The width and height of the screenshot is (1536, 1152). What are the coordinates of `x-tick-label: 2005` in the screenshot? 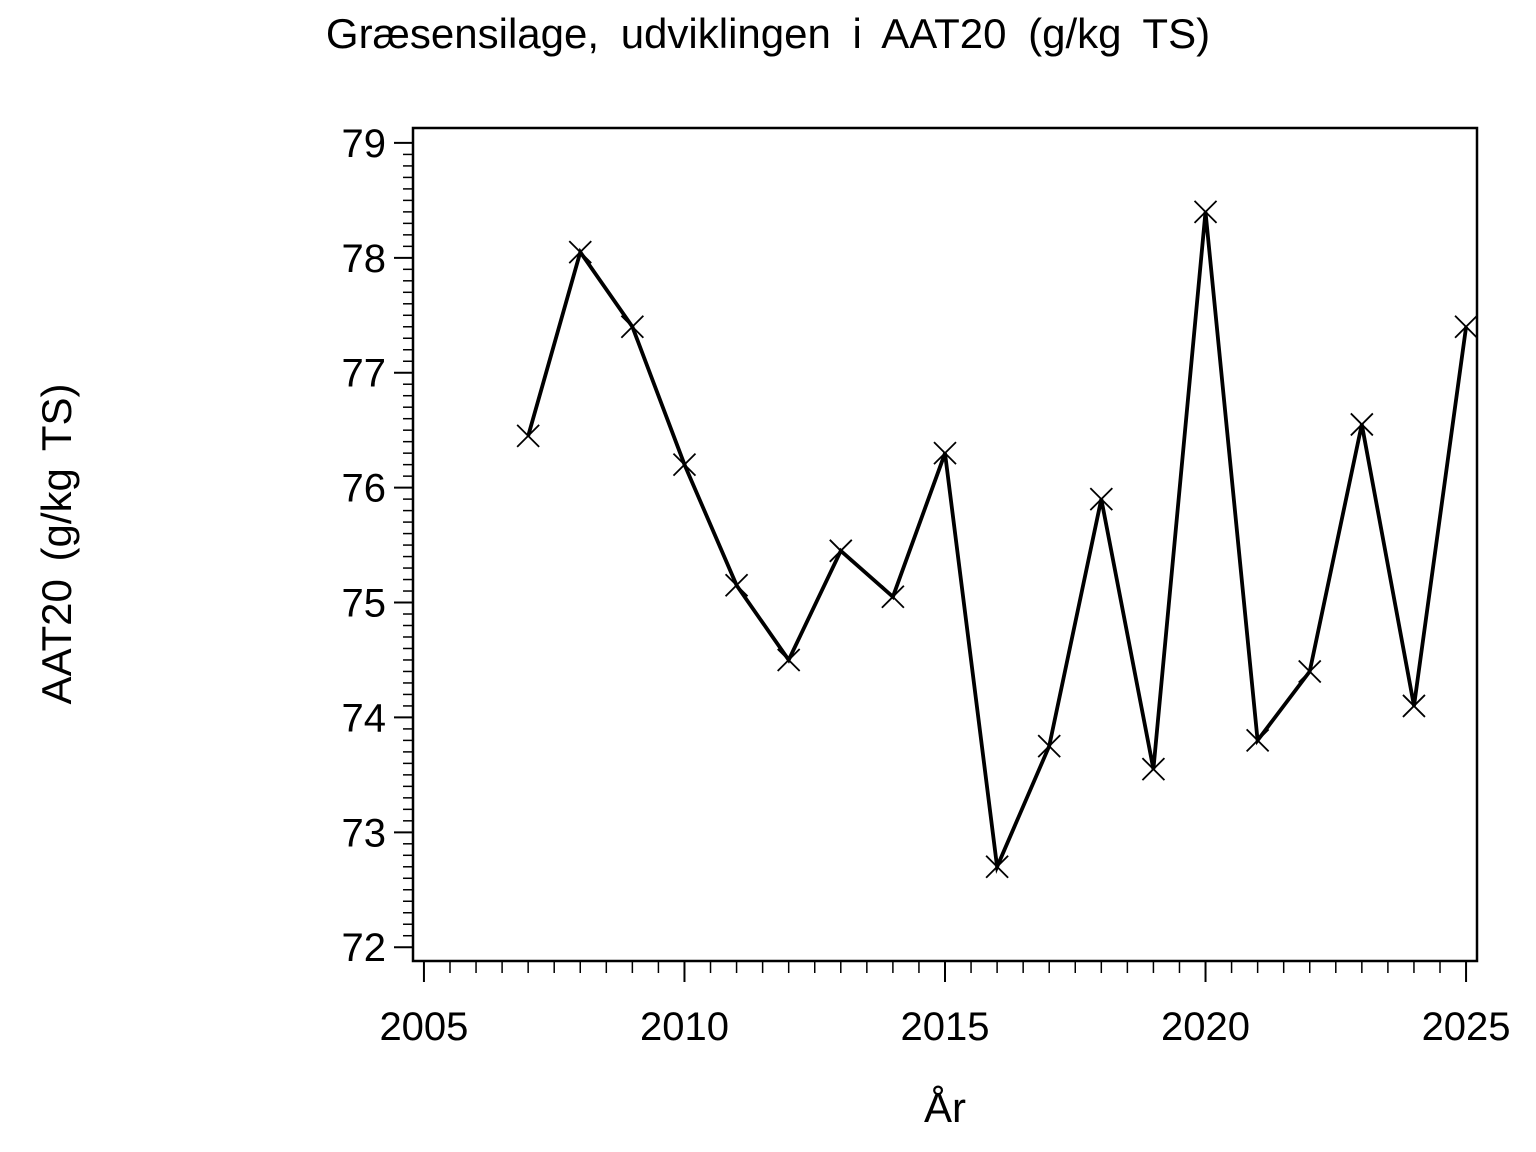 It's located at (423, 1027).